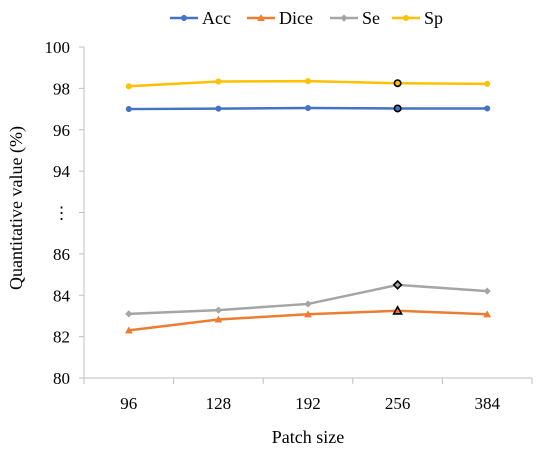 The width and height of the screenshot is (550, 454). Describe the element at coordinates (308, 437) in the screenshot. I see `x-axis-title: Patch size` at that location.